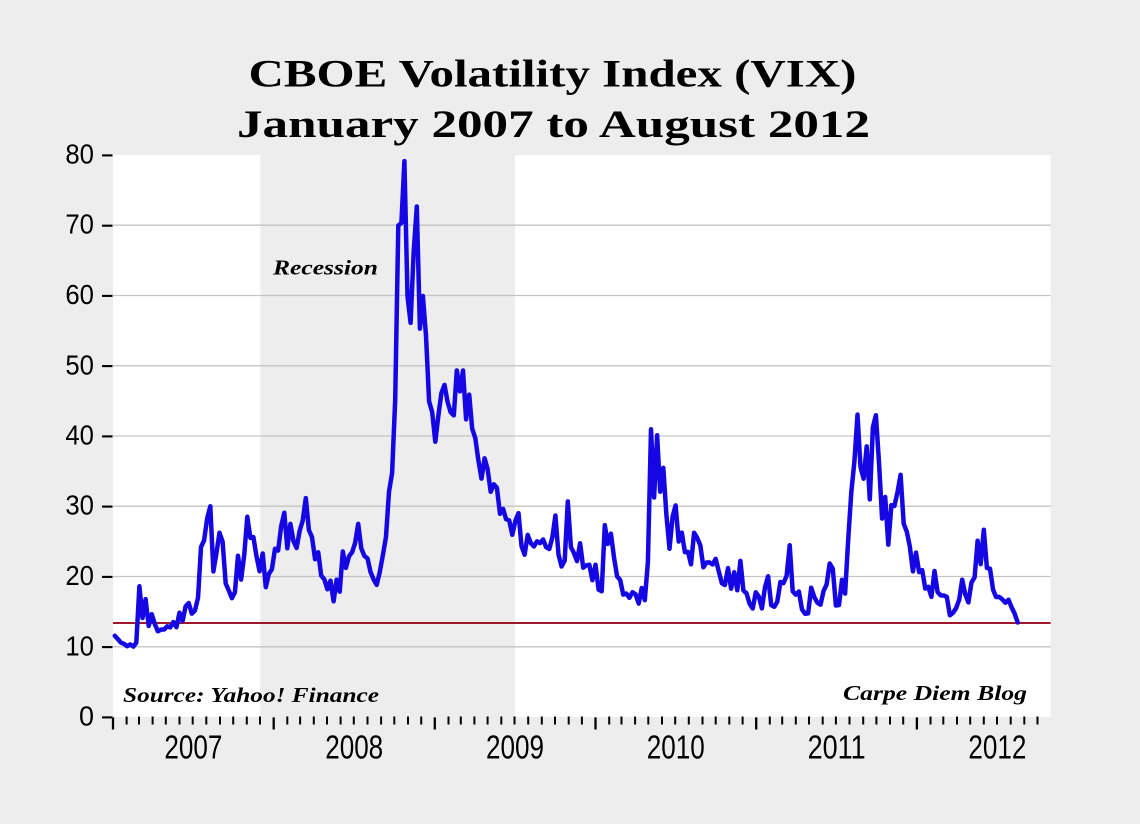 The height and width of the screenshot is (824, 1140). I want to click on svg-text: 30, so click(79, 505).